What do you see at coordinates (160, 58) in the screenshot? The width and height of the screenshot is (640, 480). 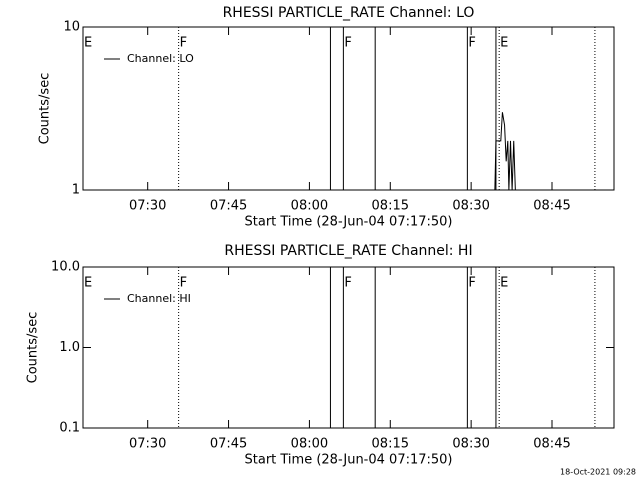 I see `legend-label: Channel: LO` at bounding box center [160, 58].